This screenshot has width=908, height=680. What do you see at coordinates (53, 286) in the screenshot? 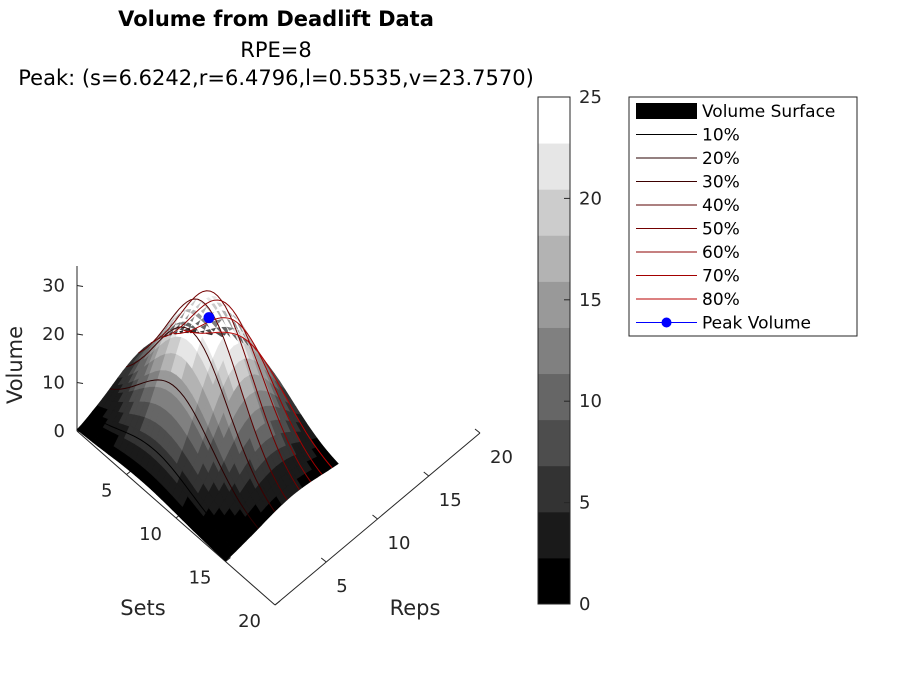
I see `z-tick-label: 30` at bounding box center [53, 286].